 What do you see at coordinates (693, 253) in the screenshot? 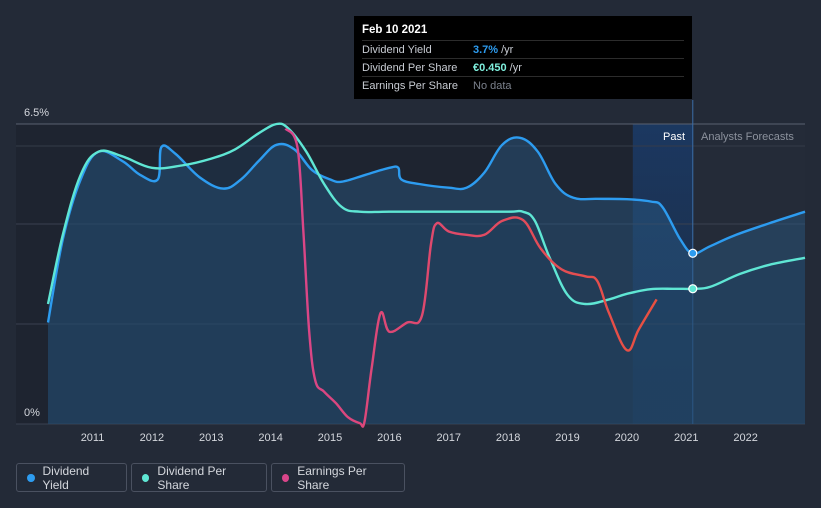
I see `dividend-yield-marker` at bounding box center [693, 253].